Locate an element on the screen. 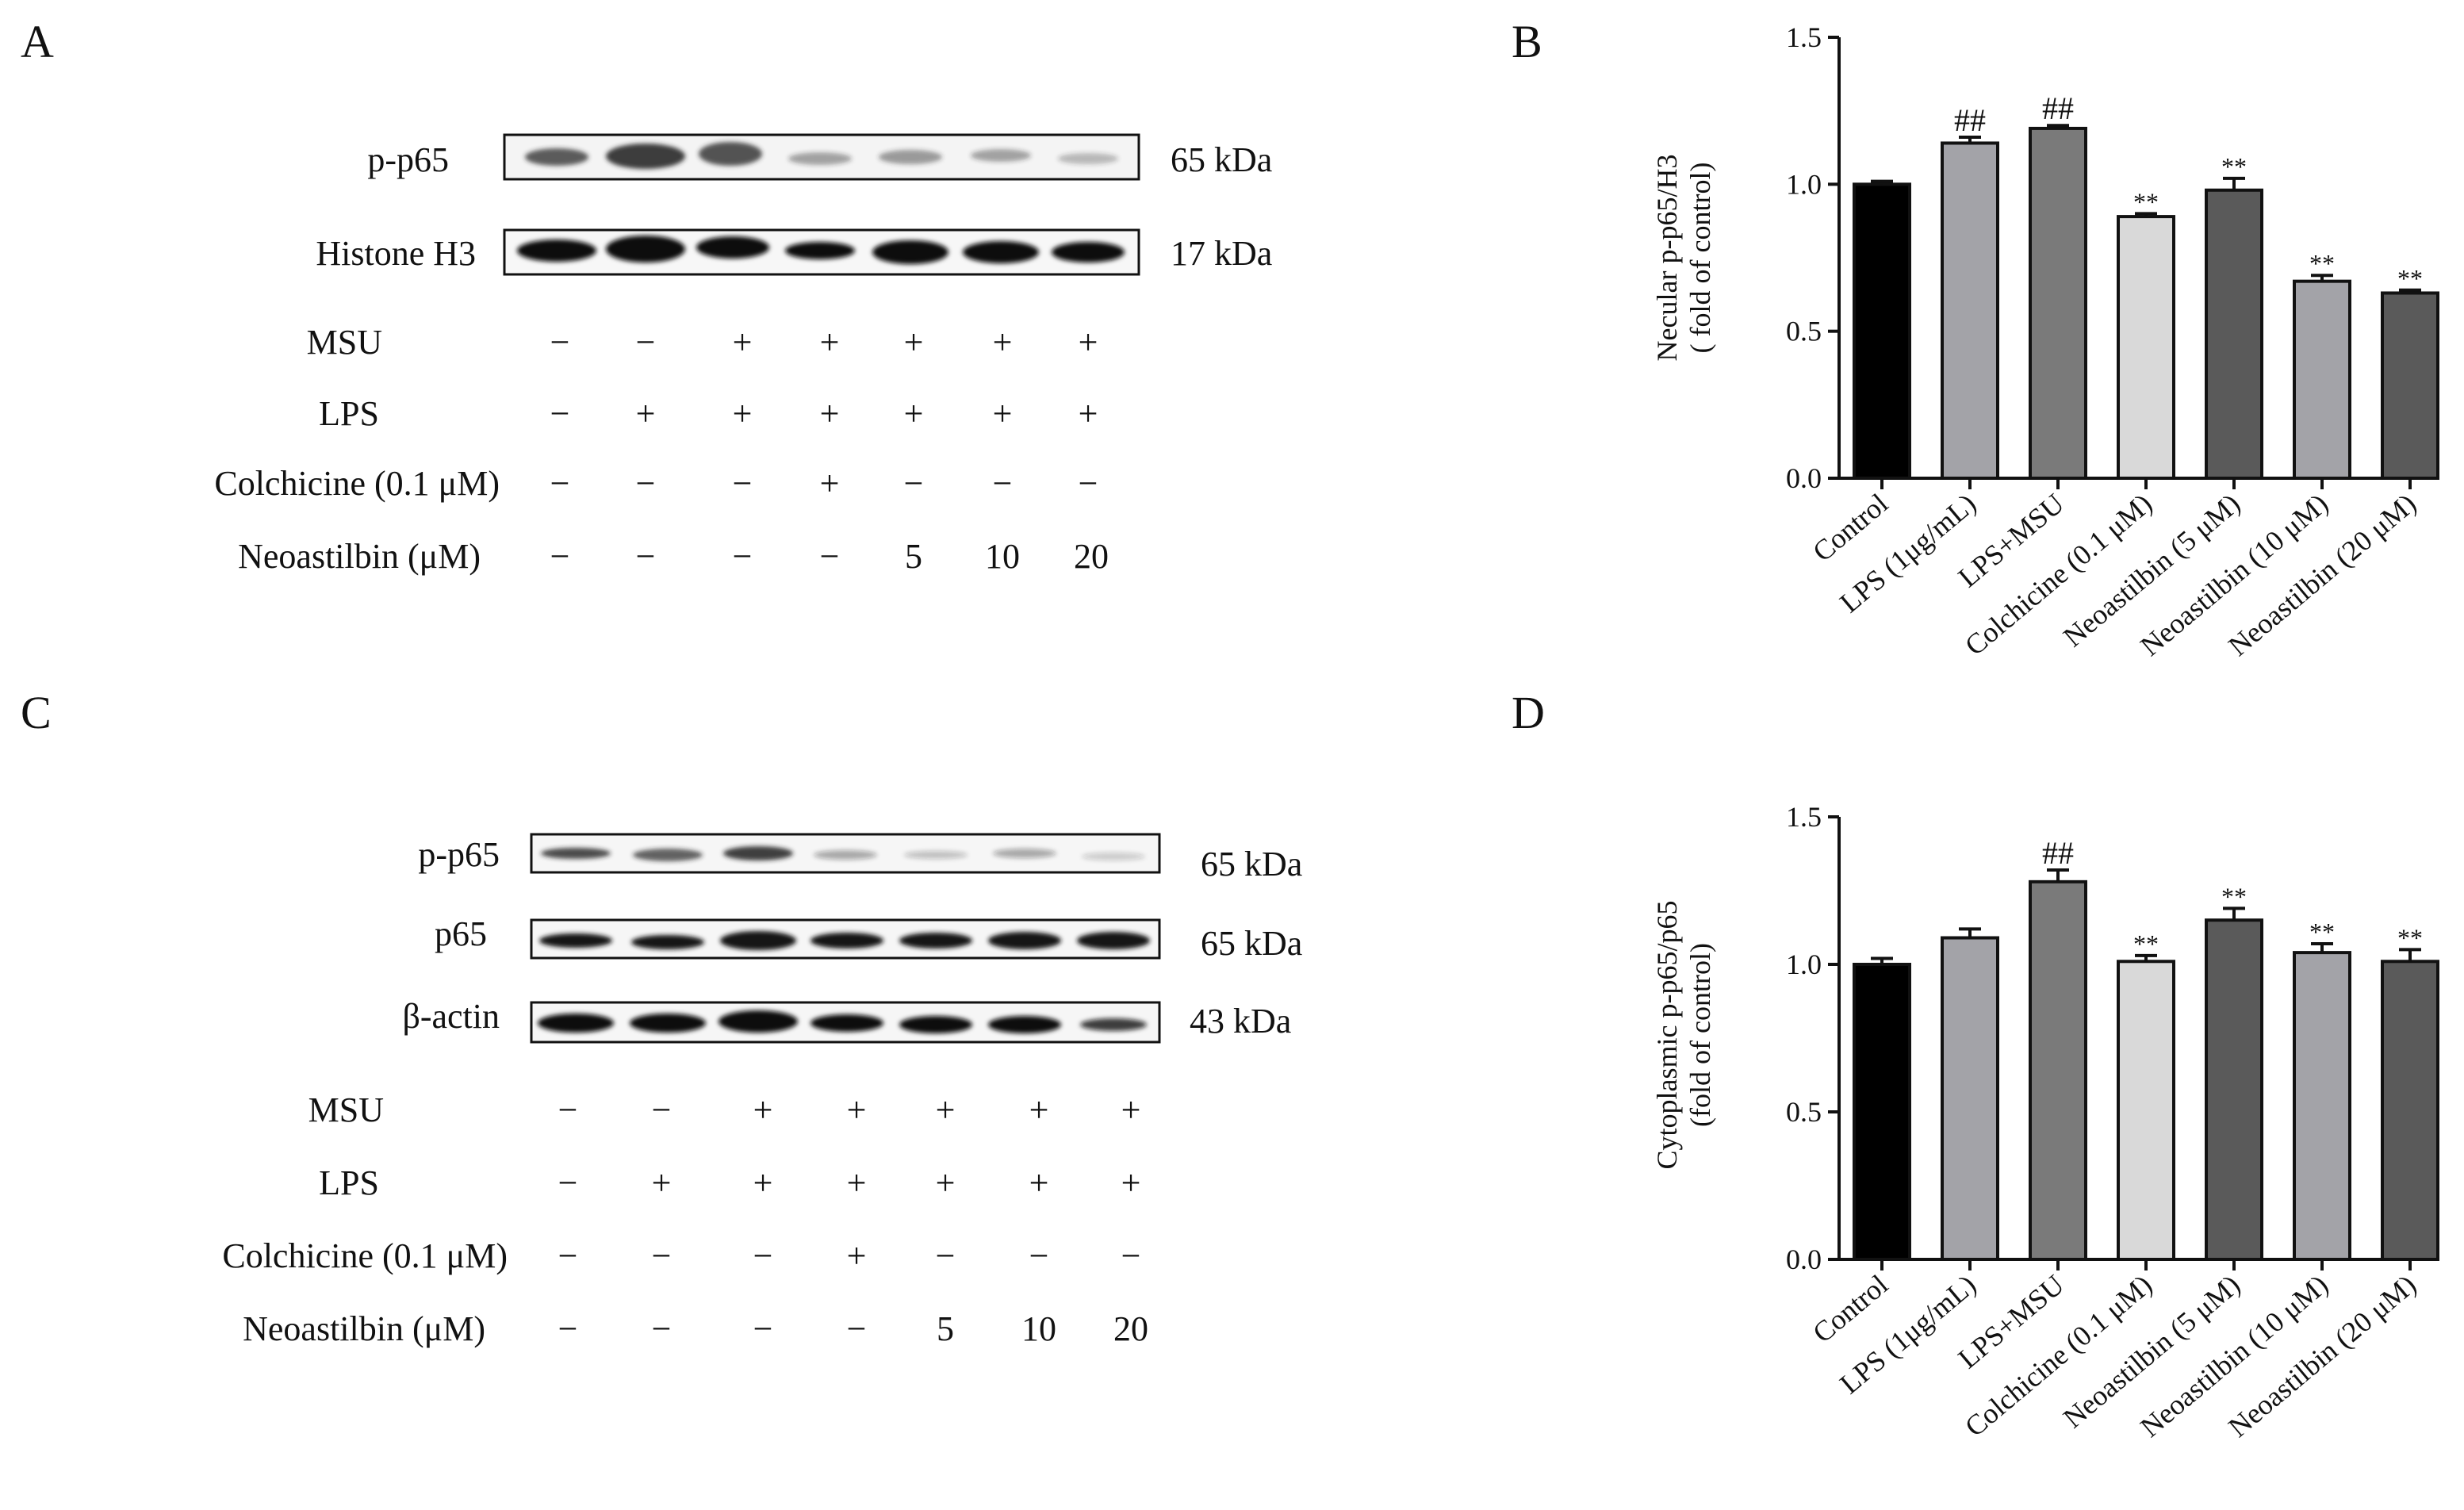  cond-c-colchicine-lane-5: − is located at coordinates (946, 1255).